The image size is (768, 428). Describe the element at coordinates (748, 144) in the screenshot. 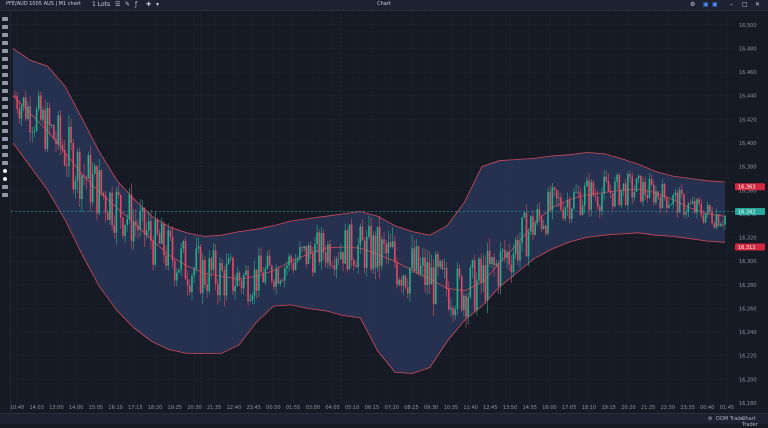

I see `price-tick-label: 16,400` at that location.